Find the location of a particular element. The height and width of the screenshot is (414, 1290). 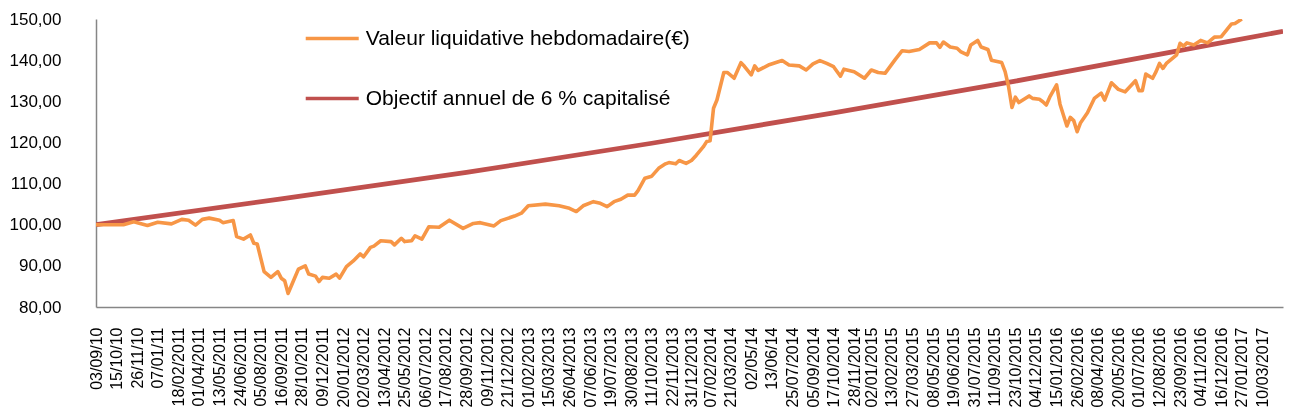

y-tick-label: 120,00 is located at coordinates (35, 142).